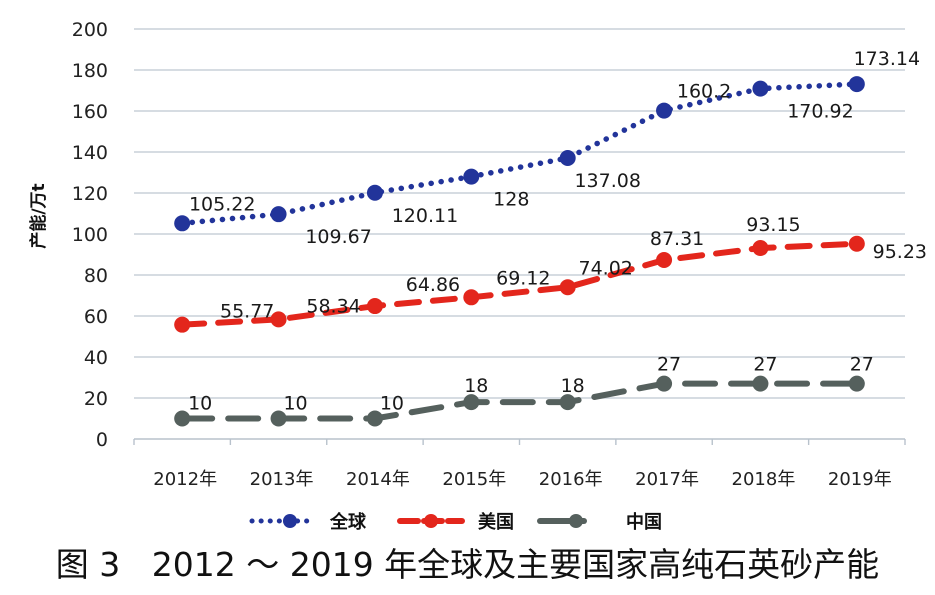  What do you see at coordinates (348, 520) in the screenshot?
I see `legend-label: 全球` at bounding box center [348, 520].